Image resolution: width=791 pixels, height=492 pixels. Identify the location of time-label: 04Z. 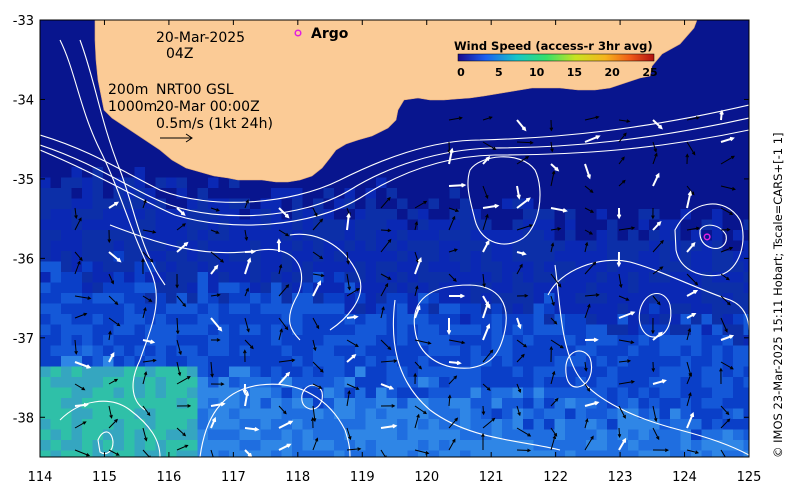
(179, 54).